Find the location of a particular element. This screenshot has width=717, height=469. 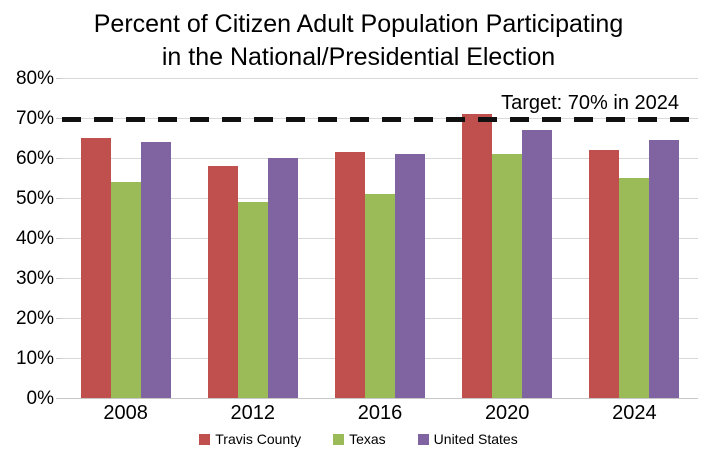

y-axis-tick-label: 30% is located at coordinates (34, 278).